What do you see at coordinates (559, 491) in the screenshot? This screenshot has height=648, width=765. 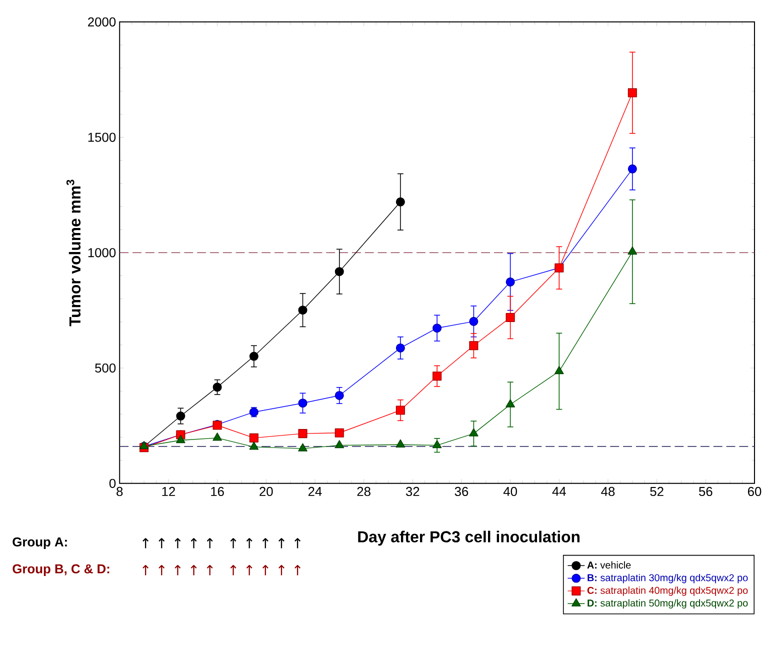 I see `x-tick-label: 44` at bounding box center [559, 491].